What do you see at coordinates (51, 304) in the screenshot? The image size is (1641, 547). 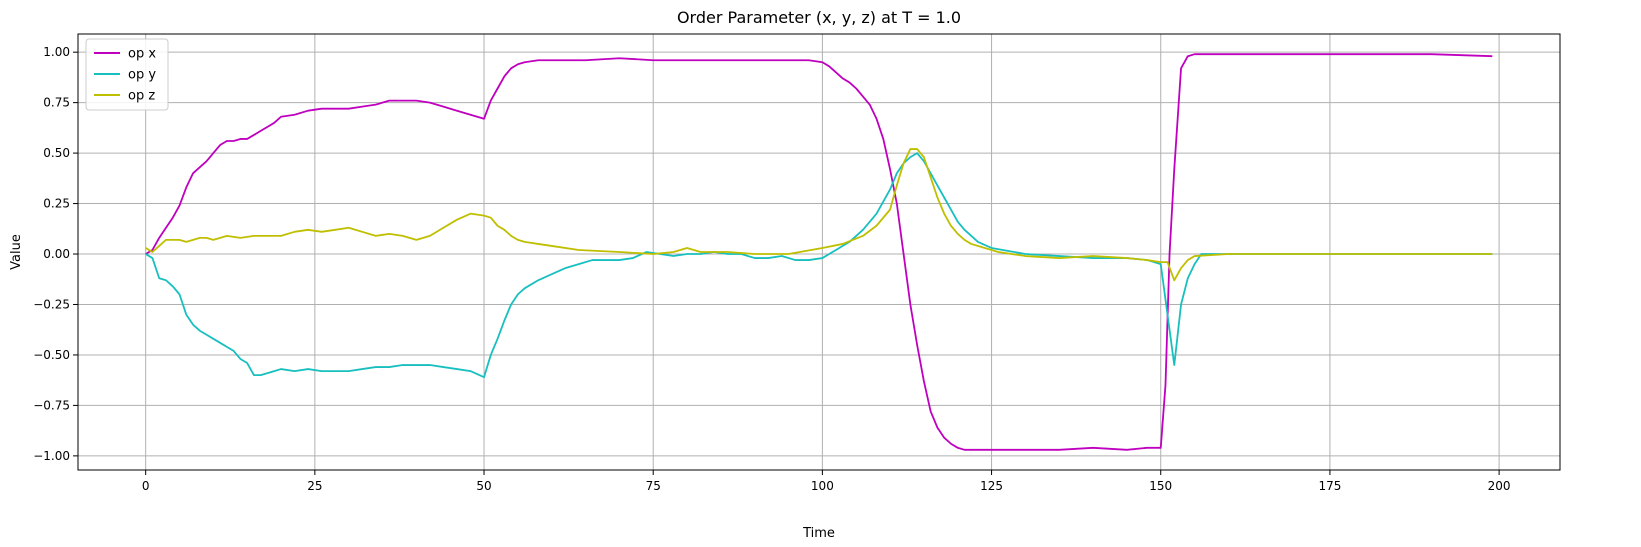 I see `y-tick-label: −0.25` at bounding box center [51, 304].